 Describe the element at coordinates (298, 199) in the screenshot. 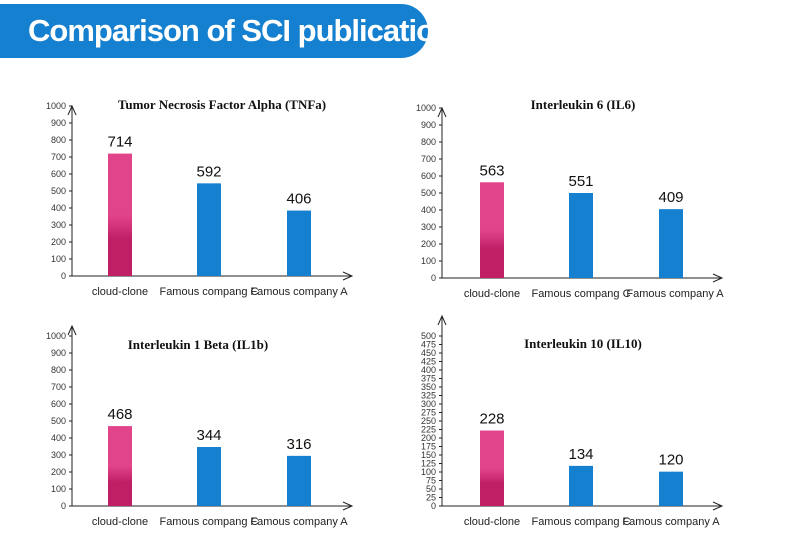

I see `data-label: 406` at that location.